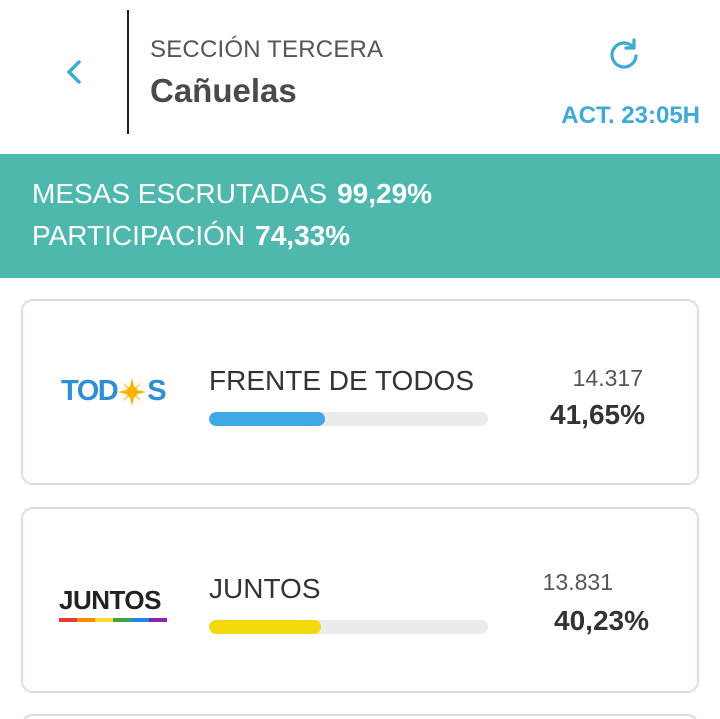  Describe the element at coordinates (267, 49) in the screenshot. I see `section-label: SECCIÓN TERCERA` at that location.